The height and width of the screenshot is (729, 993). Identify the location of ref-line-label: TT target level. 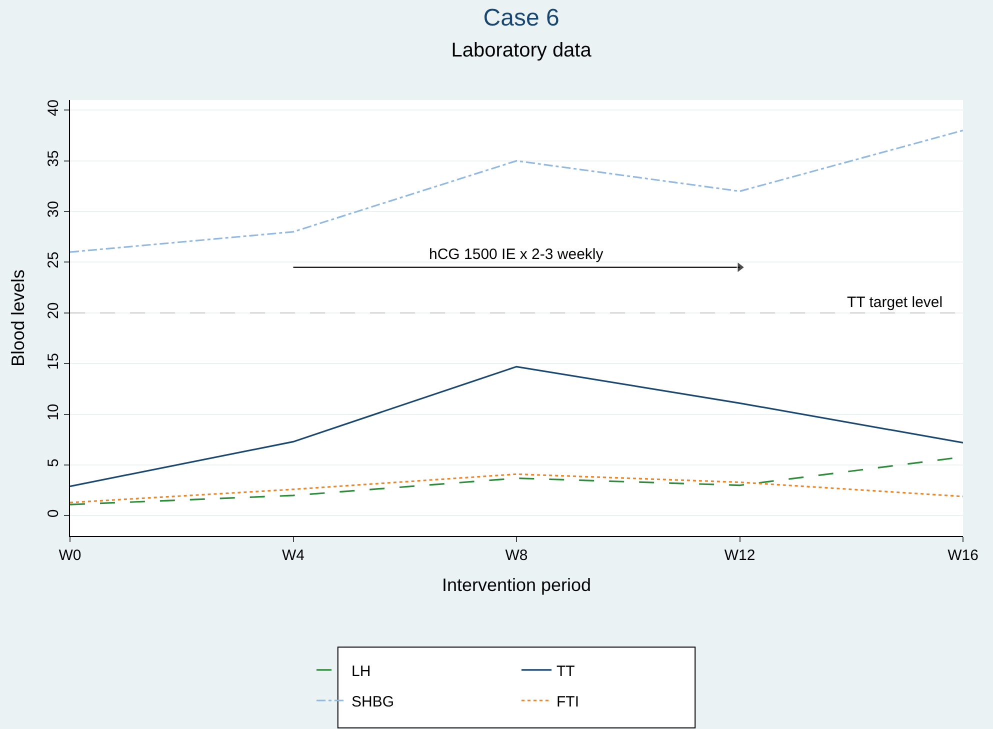
(895, 302).